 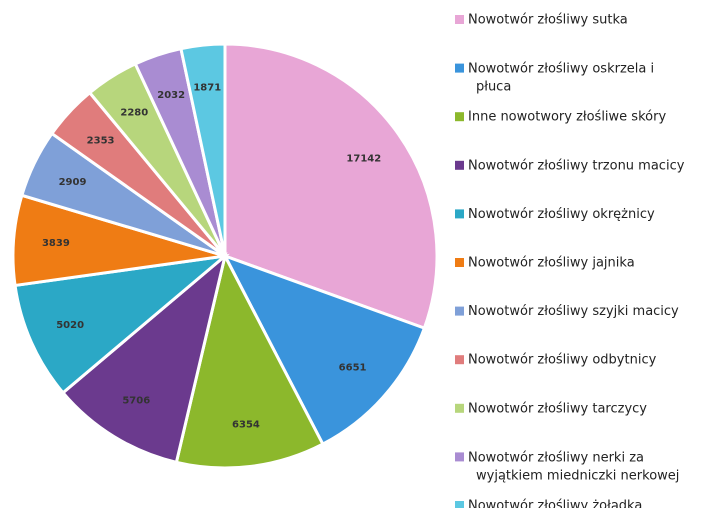 I want to click on slice-label: 6354, so click(x=246, y=424).